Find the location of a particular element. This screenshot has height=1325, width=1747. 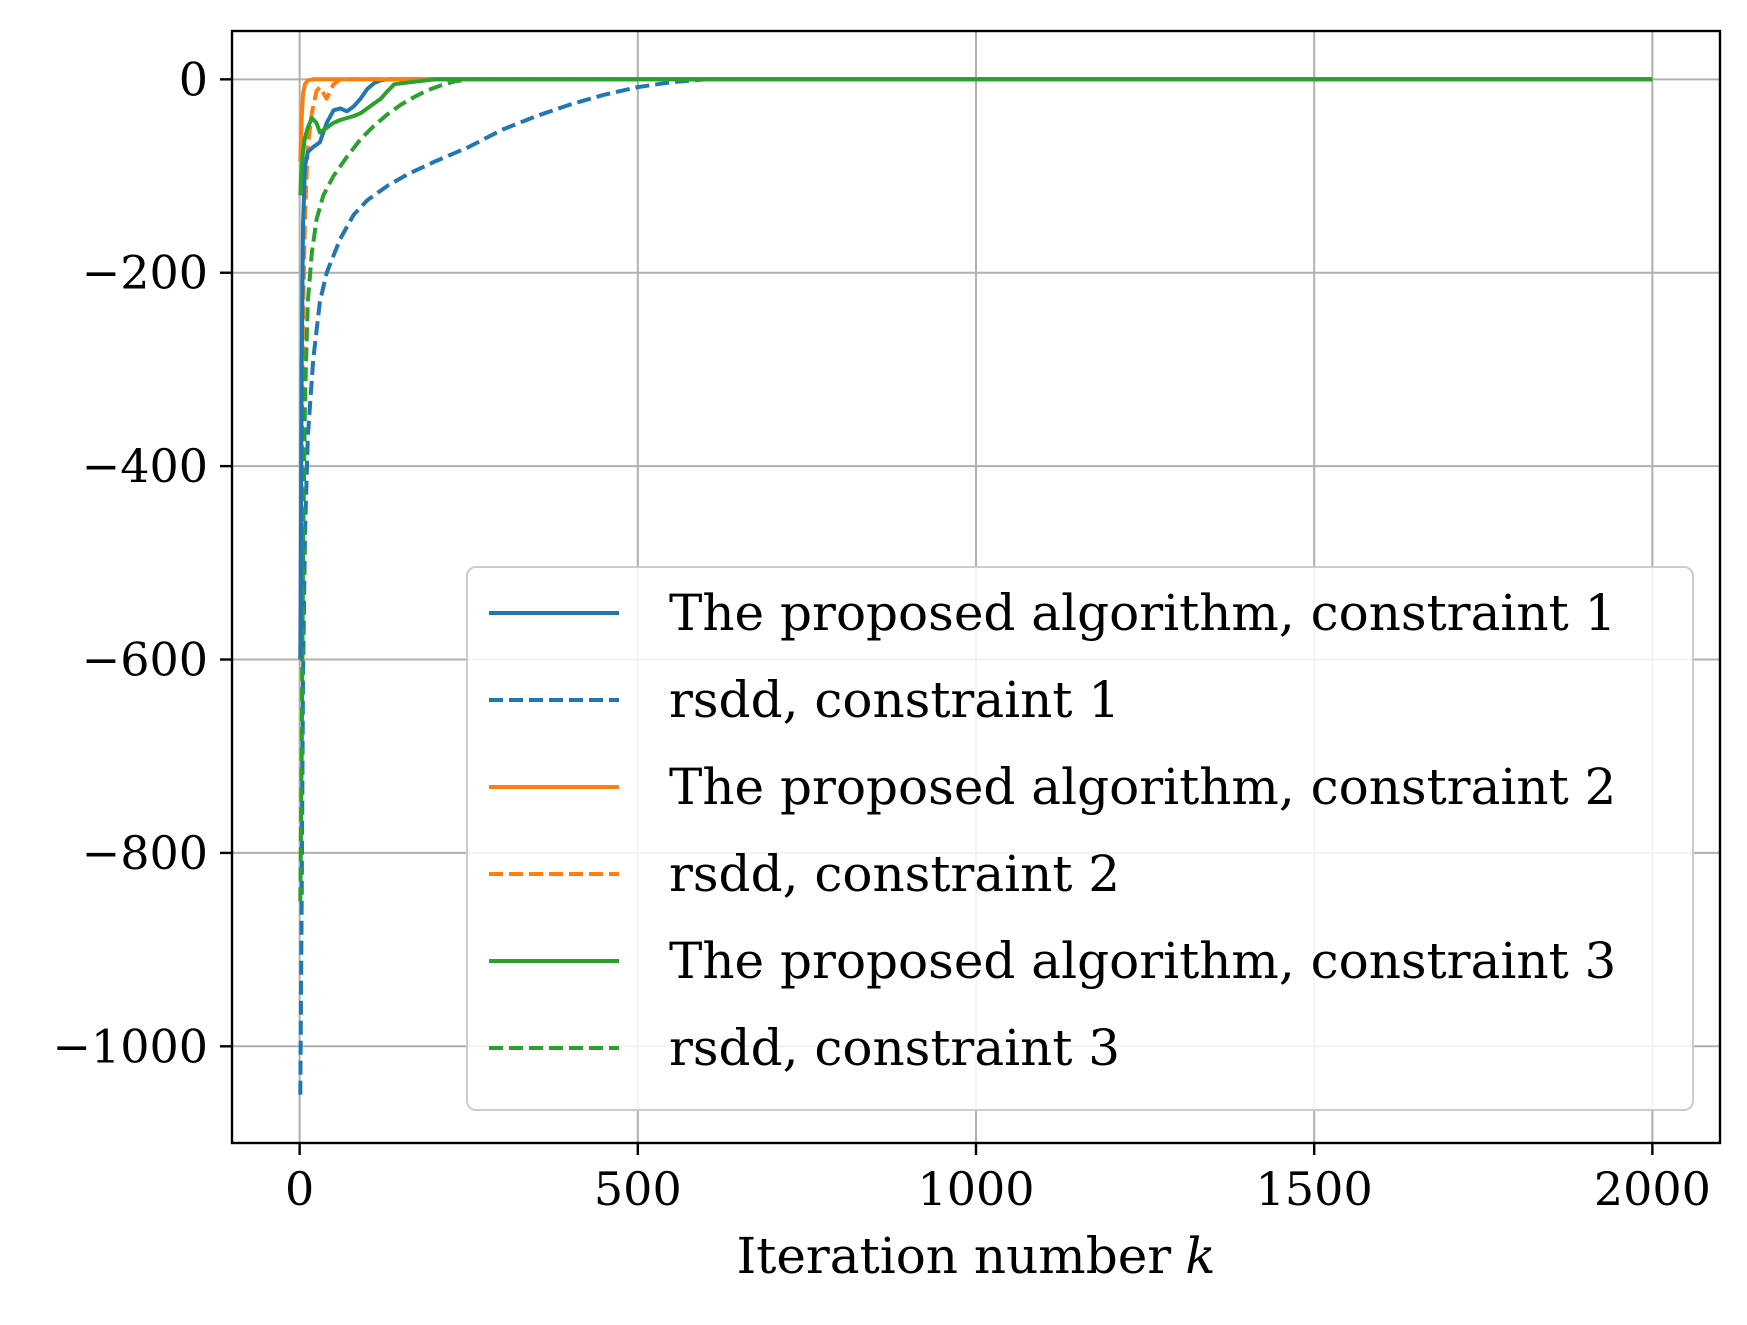

x-tick-label: 1500 is located at coordinates (1314, 1189).